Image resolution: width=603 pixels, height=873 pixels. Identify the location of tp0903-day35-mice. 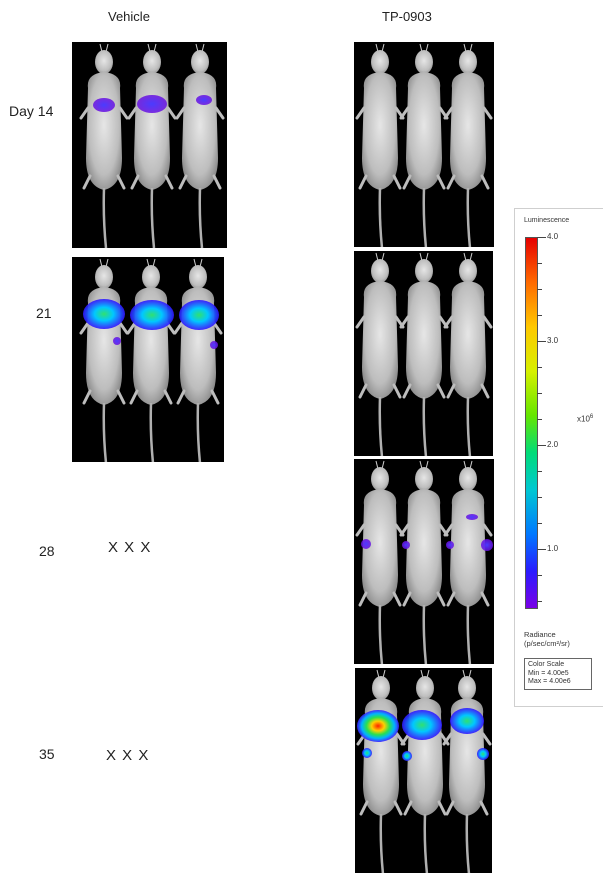
(424, 770).